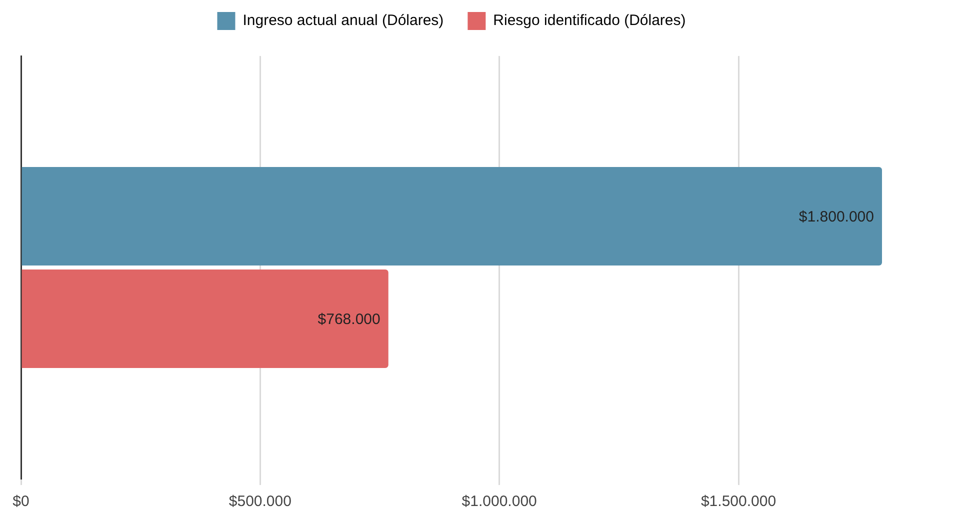 The height and width of the screenshot is (516, 968). Describe the element at coordinates (260, 501) in the screenshot. I see `x-tick-label: $500.000` at that location.